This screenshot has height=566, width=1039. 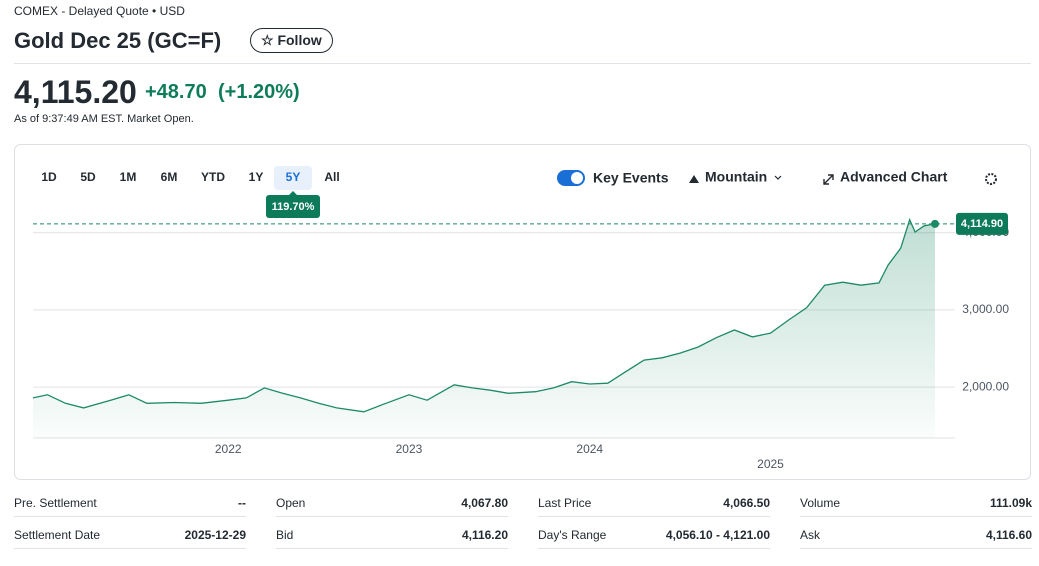 I want to click on stat: Volume 111.09k, so click(x=916, y=504).